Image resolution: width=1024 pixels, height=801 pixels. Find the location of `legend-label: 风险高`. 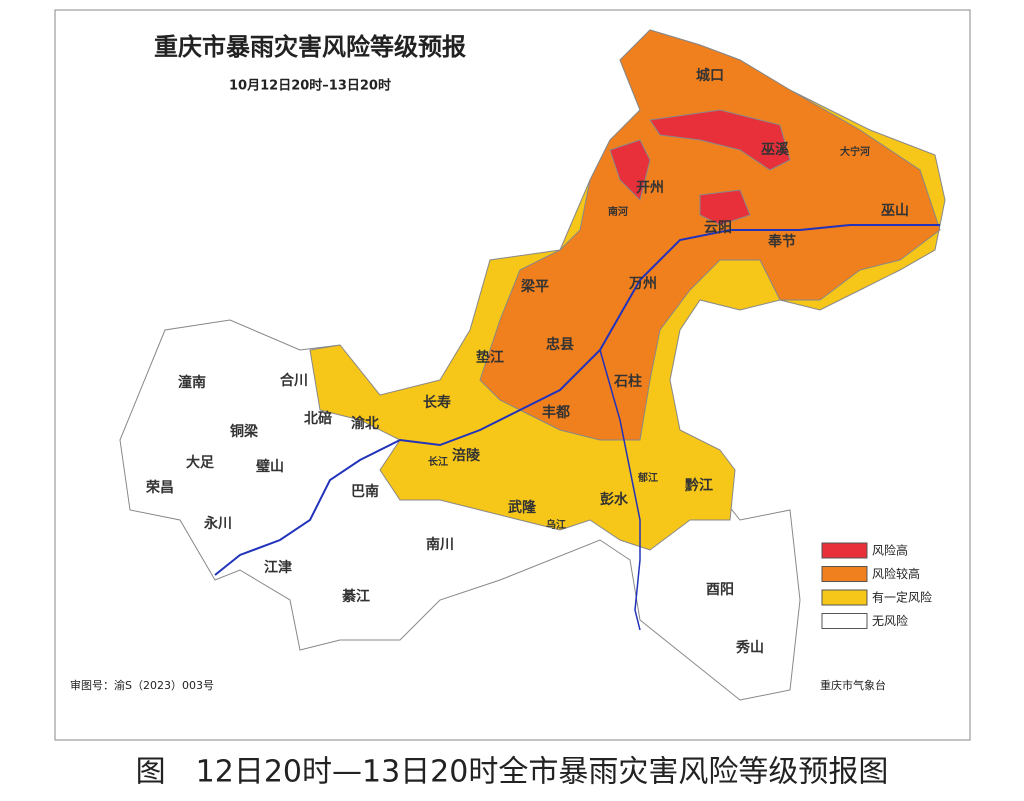

legend-label: 风险高 is located at coordinates (890, 550).